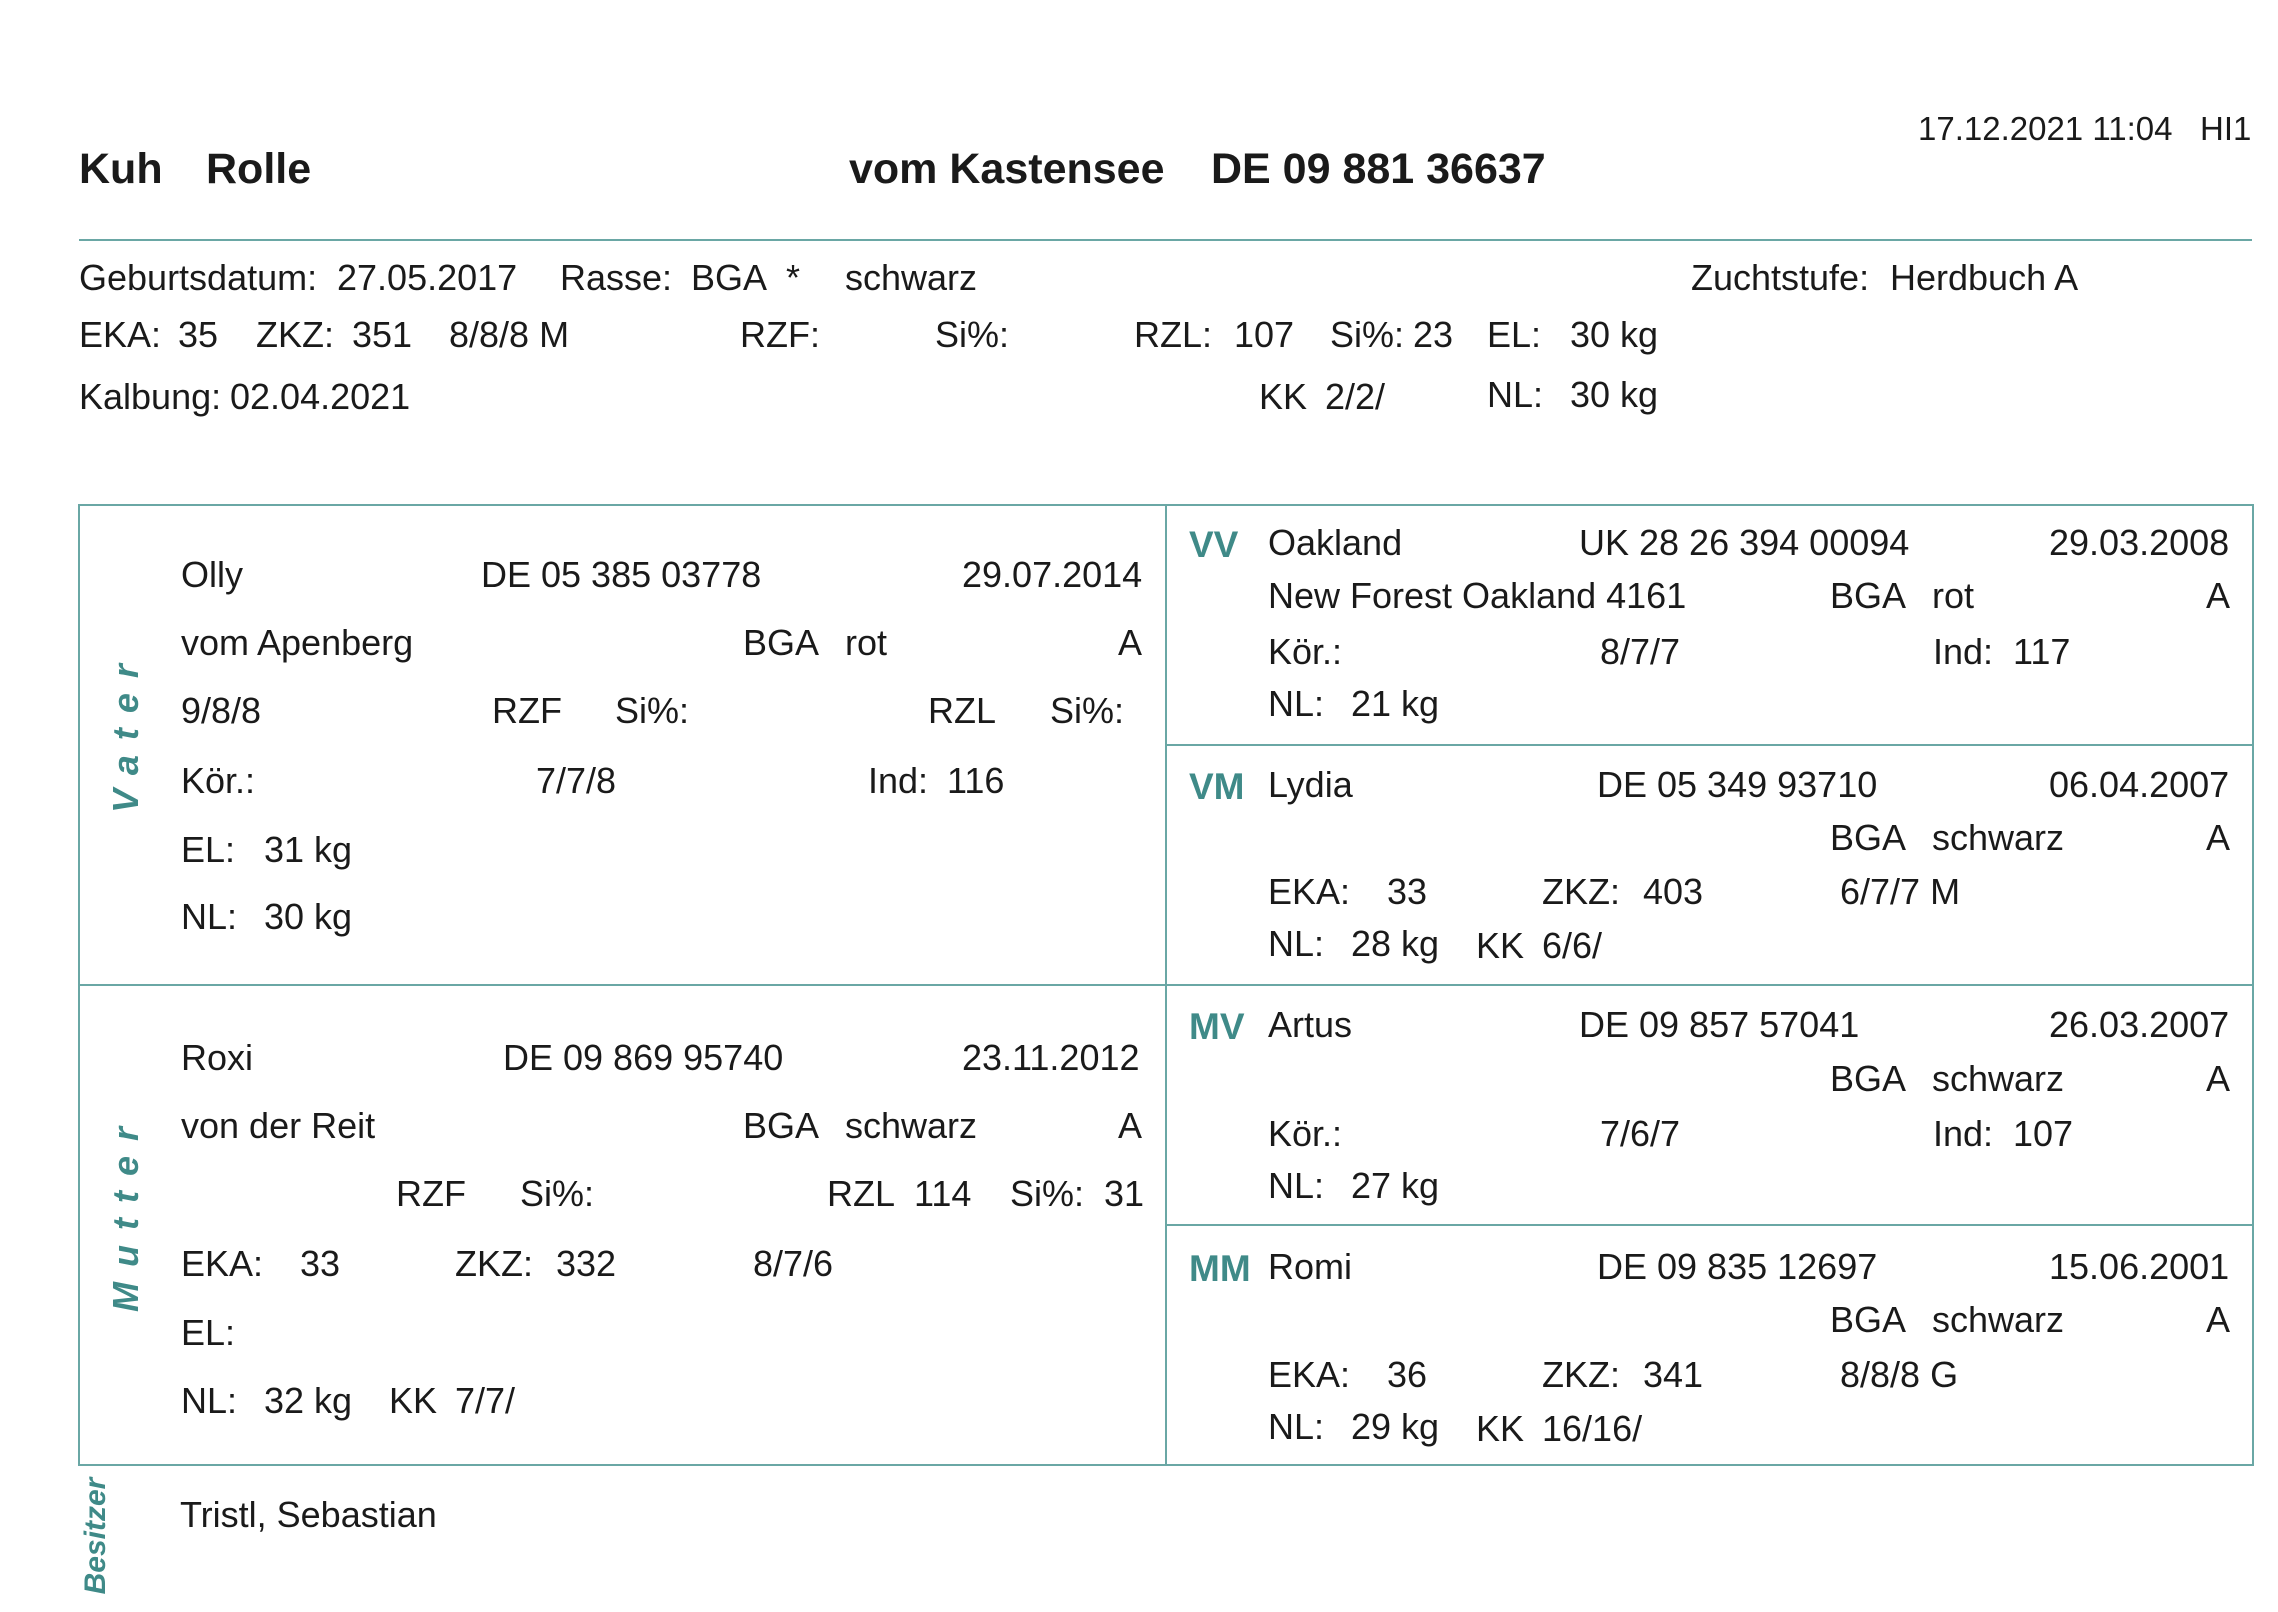 The image size is (2278, 1612). Describe the element at coordinates (1166, 985) in the screenshot. I see `pedigree-middle-divider` at that location.